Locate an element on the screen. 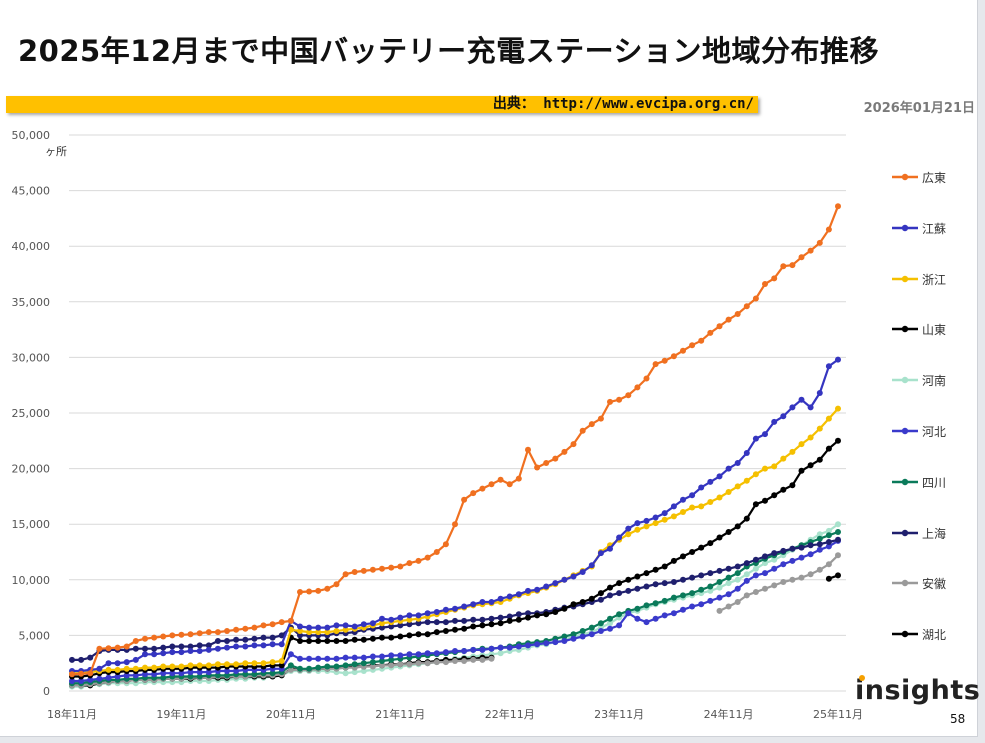 This screenshot has width=985, height=743. y-tick-label: 40,000 is located at coordinates (31, 246).